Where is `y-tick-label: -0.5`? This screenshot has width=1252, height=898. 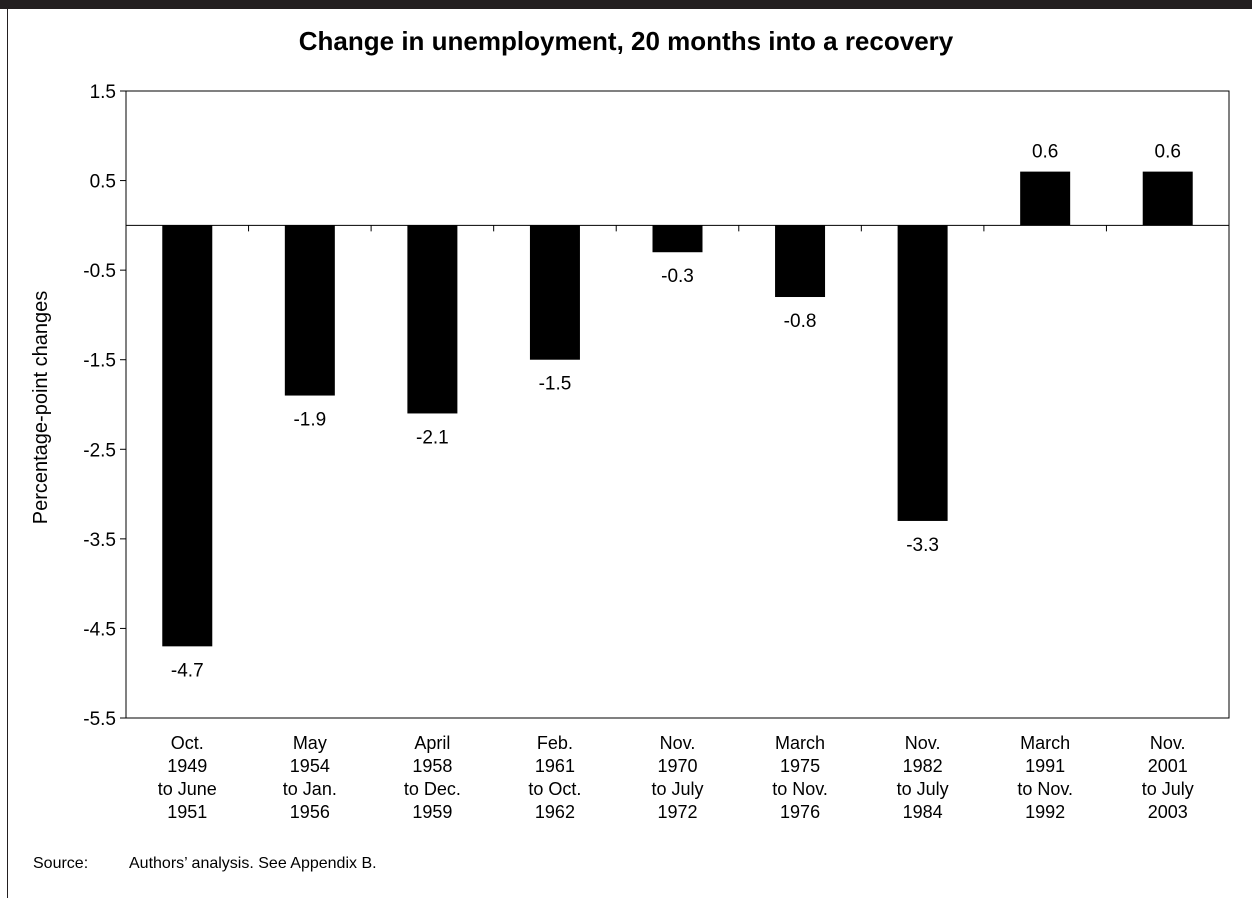
y-tick-label: -0.5 is located at coordinates (99, 271).